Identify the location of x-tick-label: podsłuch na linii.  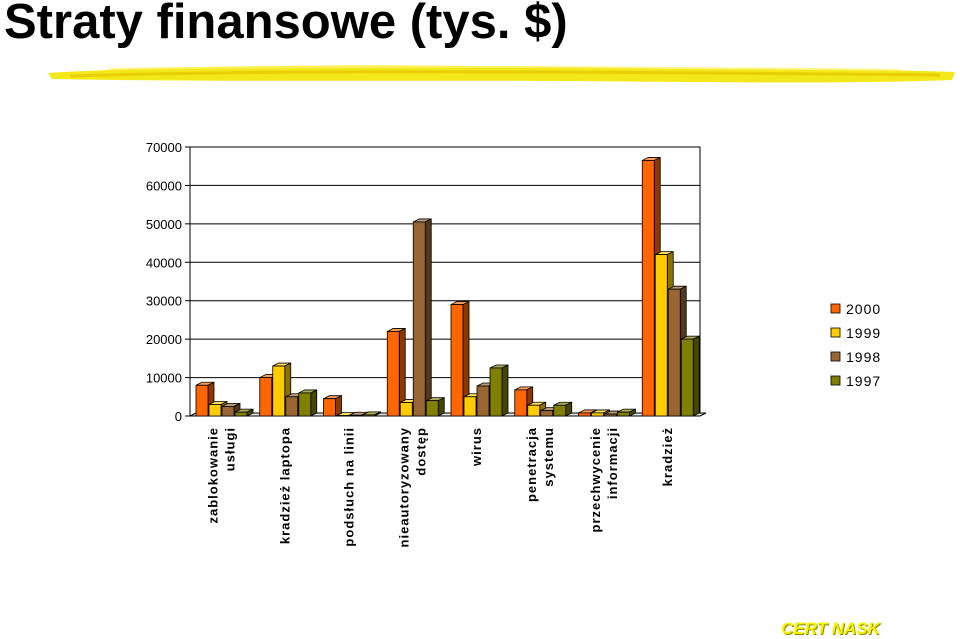
(348, 487).